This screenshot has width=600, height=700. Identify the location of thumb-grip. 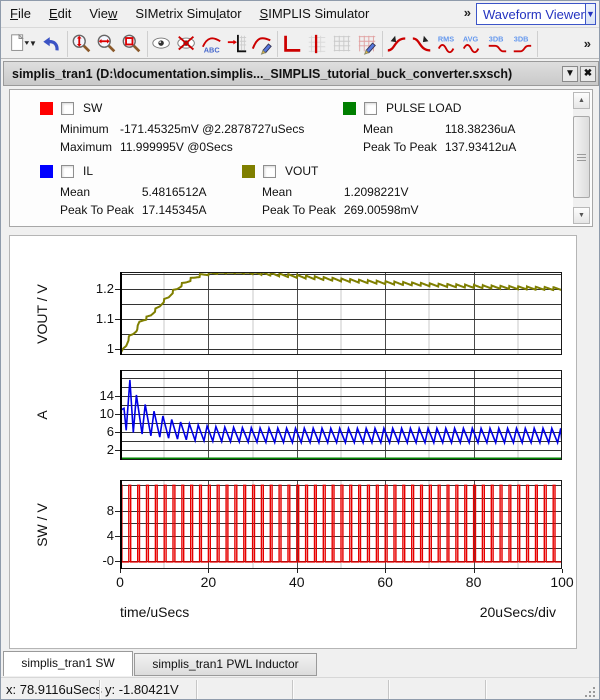
(581, 157).